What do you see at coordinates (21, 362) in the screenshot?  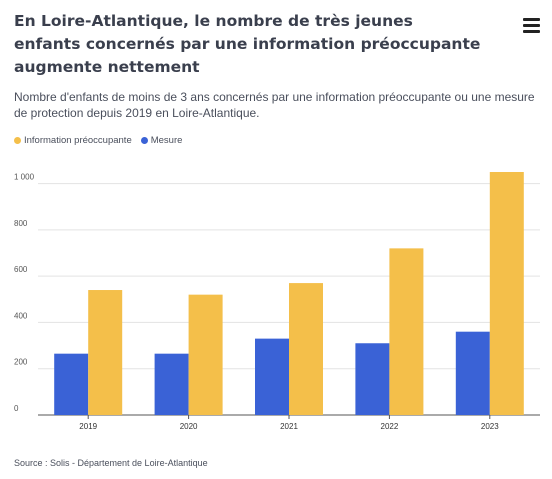 I see `y-tick-label: 200` at bounding box center [21, 362].